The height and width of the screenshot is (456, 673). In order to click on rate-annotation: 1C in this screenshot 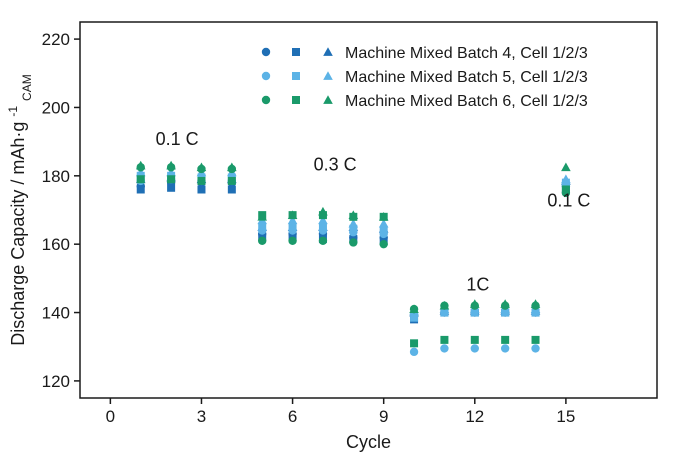, I will do `click(477, 284)`.